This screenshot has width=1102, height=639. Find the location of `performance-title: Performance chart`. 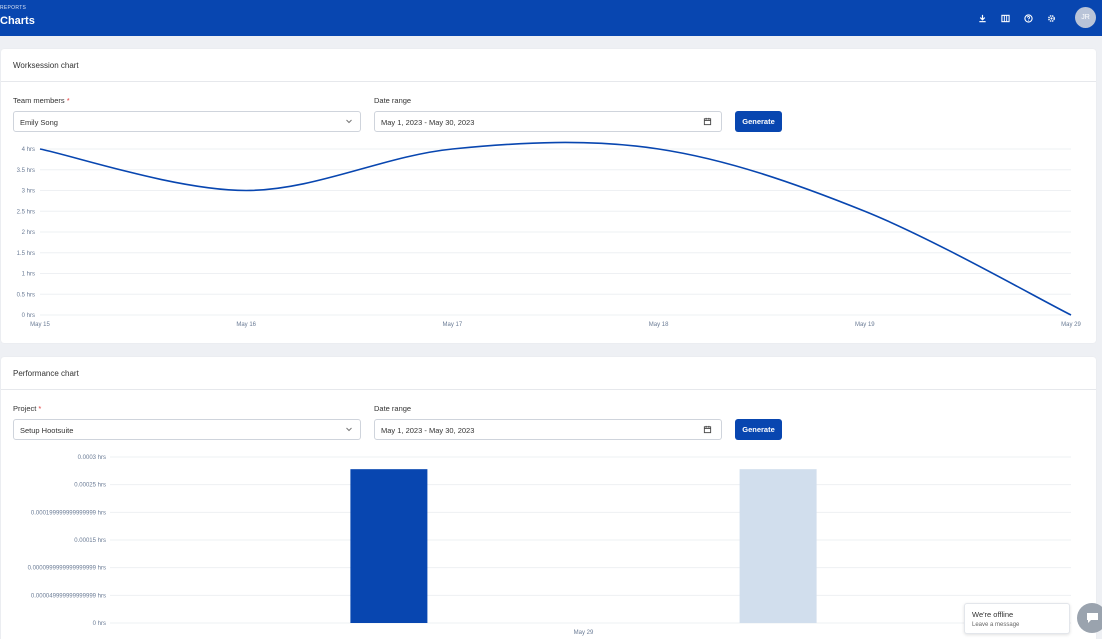

performance-title: Performance chart is located at coordinates (46, 373).